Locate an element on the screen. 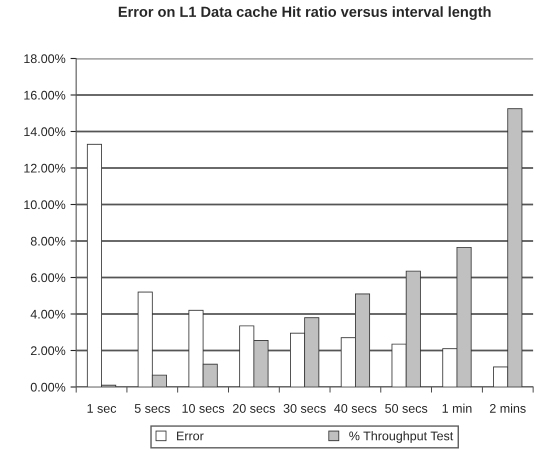 This screenshot has height=450, width=544. x-tick-label: 1 sec is located at coordinates (102, 408).